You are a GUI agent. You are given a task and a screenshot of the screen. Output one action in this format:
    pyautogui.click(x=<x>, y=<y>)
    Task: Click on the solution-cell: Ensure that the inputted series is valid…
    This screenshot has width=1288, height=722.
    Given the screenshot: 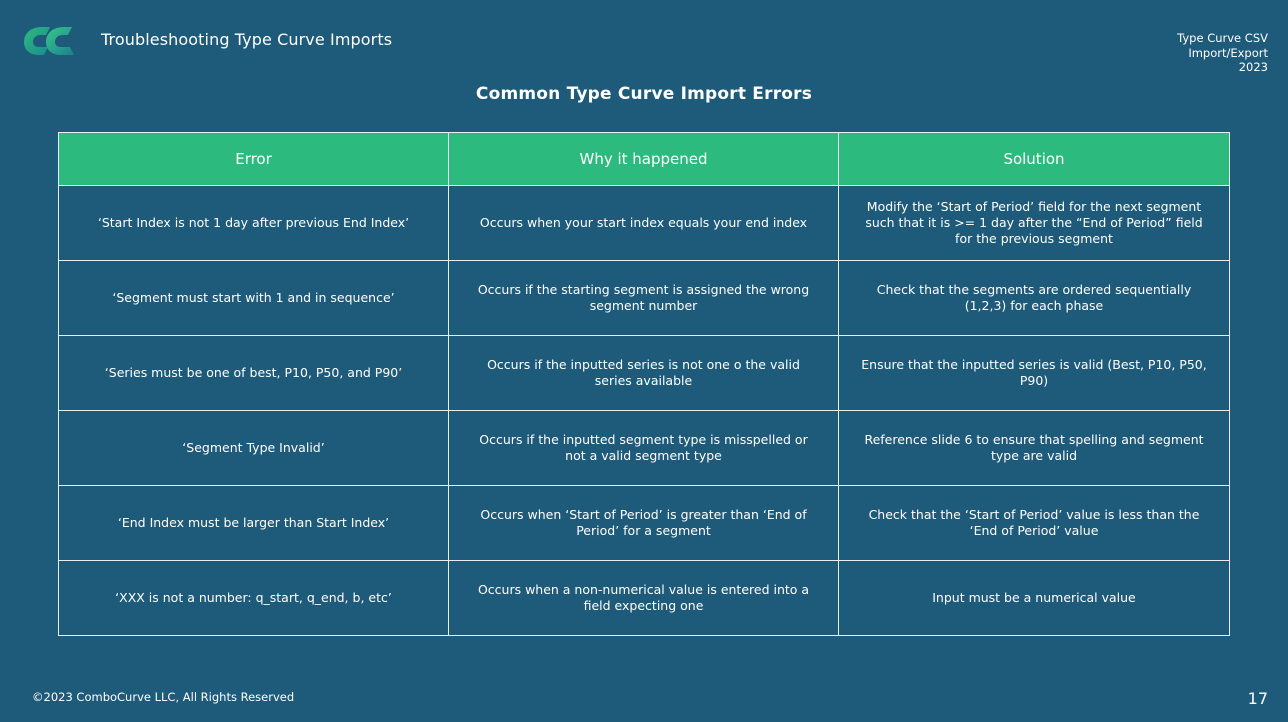 What is the action you would take?
    pyautogui.click(x=1034, y=373)
    